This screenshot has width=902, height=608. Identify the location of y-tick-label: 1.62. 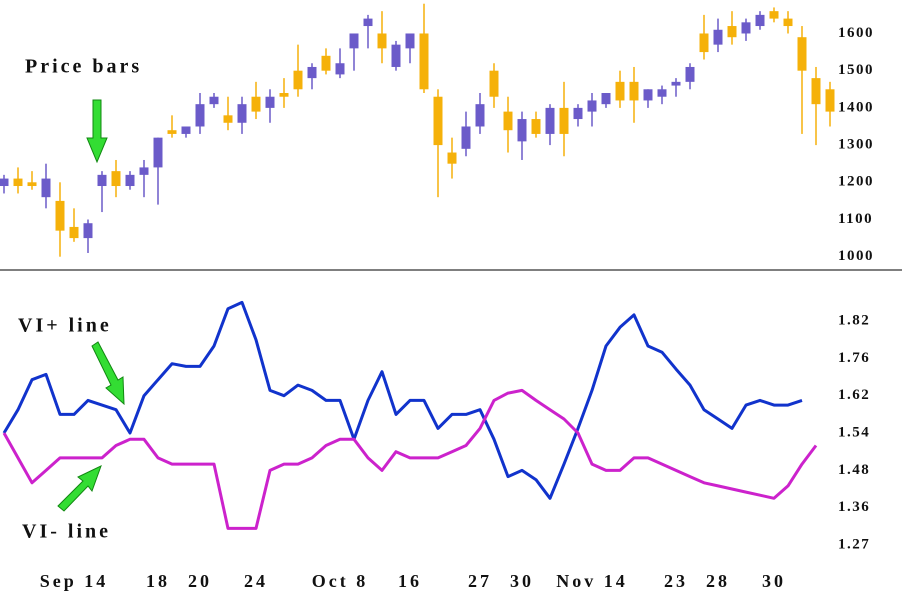
(854, 395).